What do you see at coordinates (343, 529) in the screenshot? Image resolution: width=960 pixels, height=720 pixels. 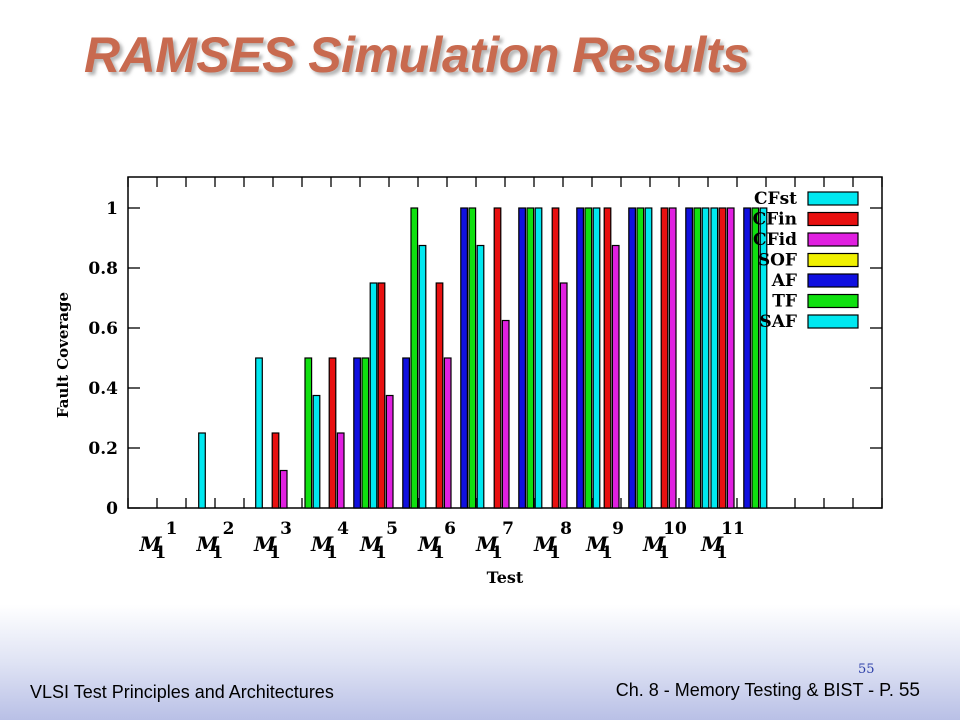 I see `x-tick-label: 4` at bounding box center [343, 529].